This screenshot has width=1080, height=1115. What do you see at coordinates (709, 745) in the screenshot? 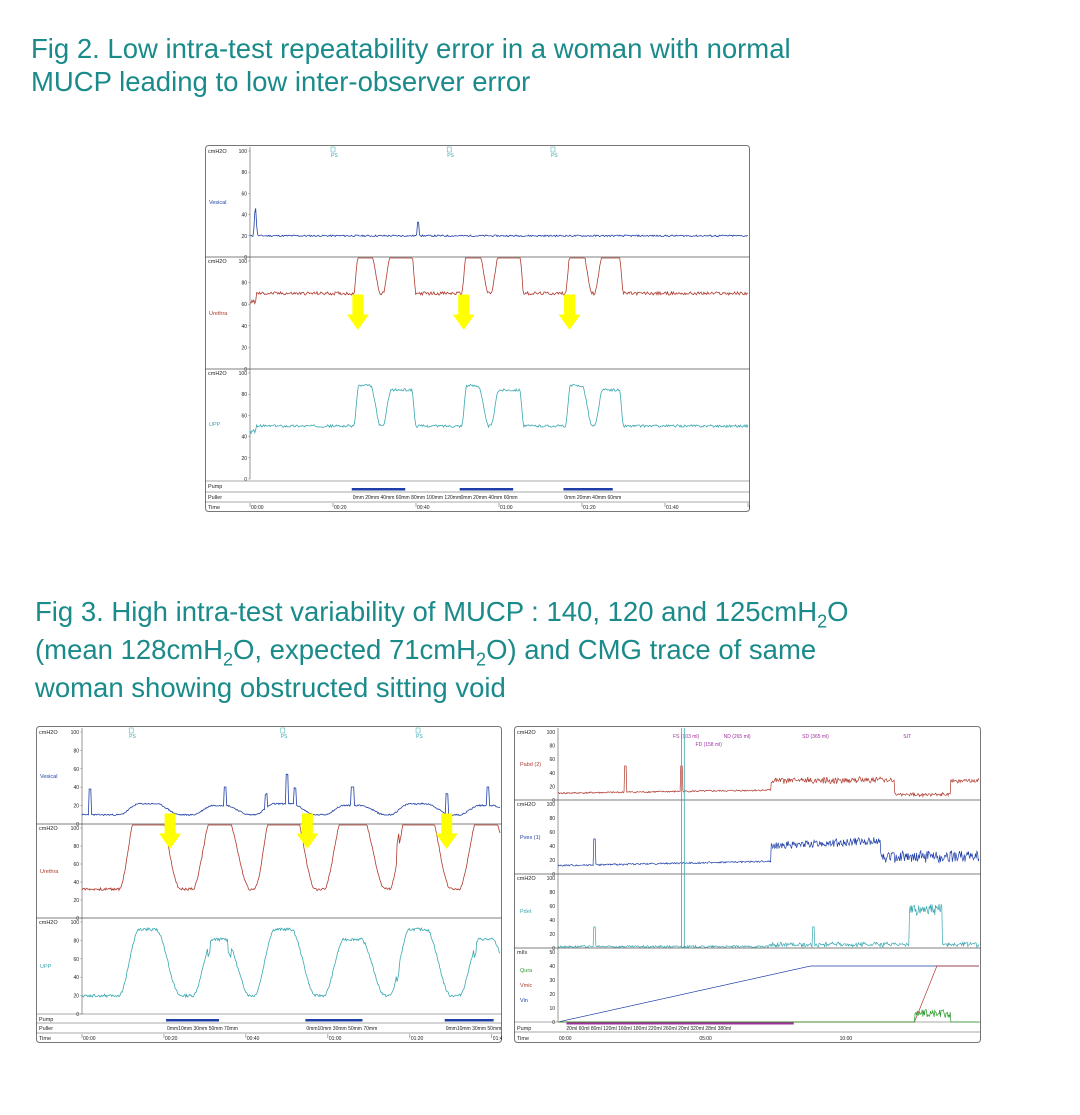
I see `event-label: FD (158 ml)` at bounding box center [709, 745].